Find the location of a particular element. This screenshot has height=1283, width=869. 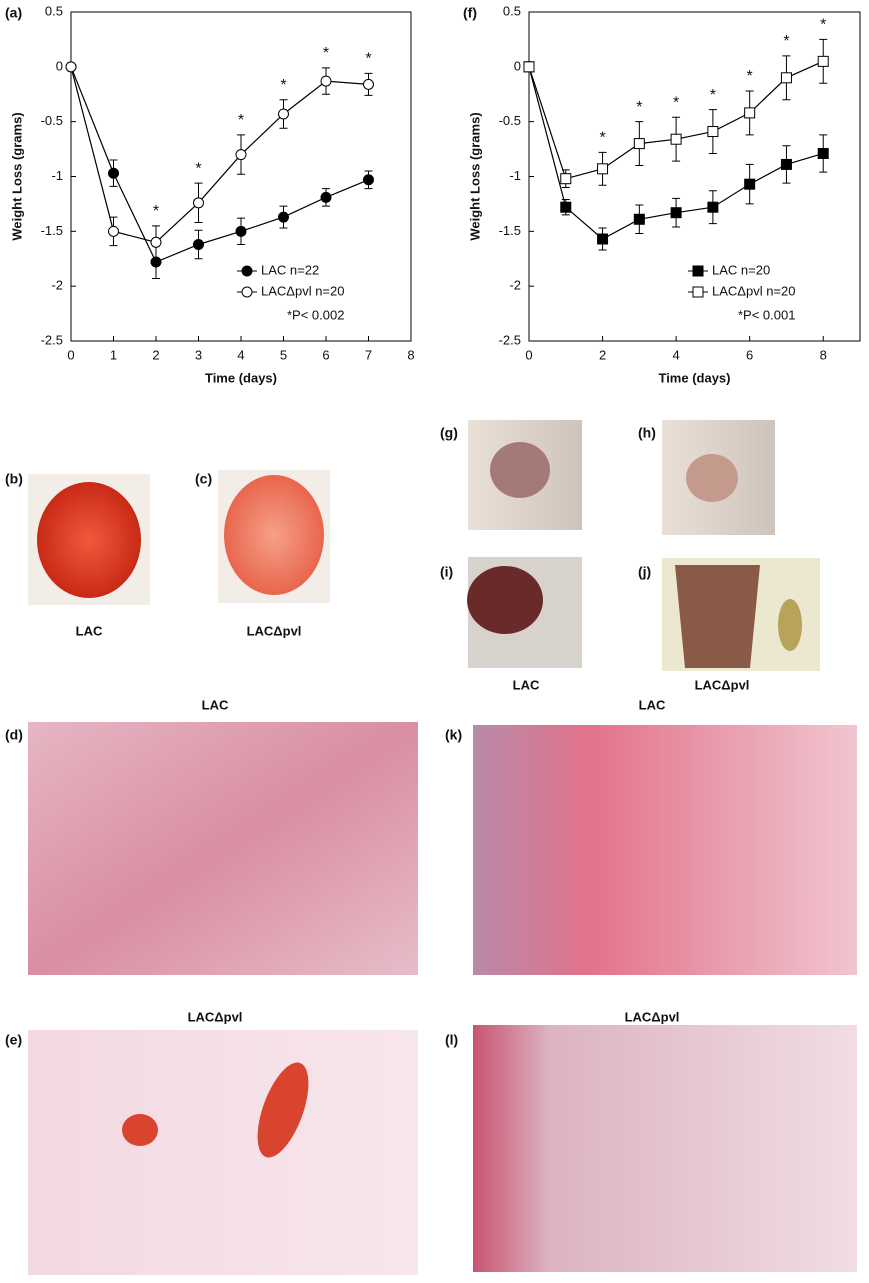

lung-b is located at coordinates (89, 540).